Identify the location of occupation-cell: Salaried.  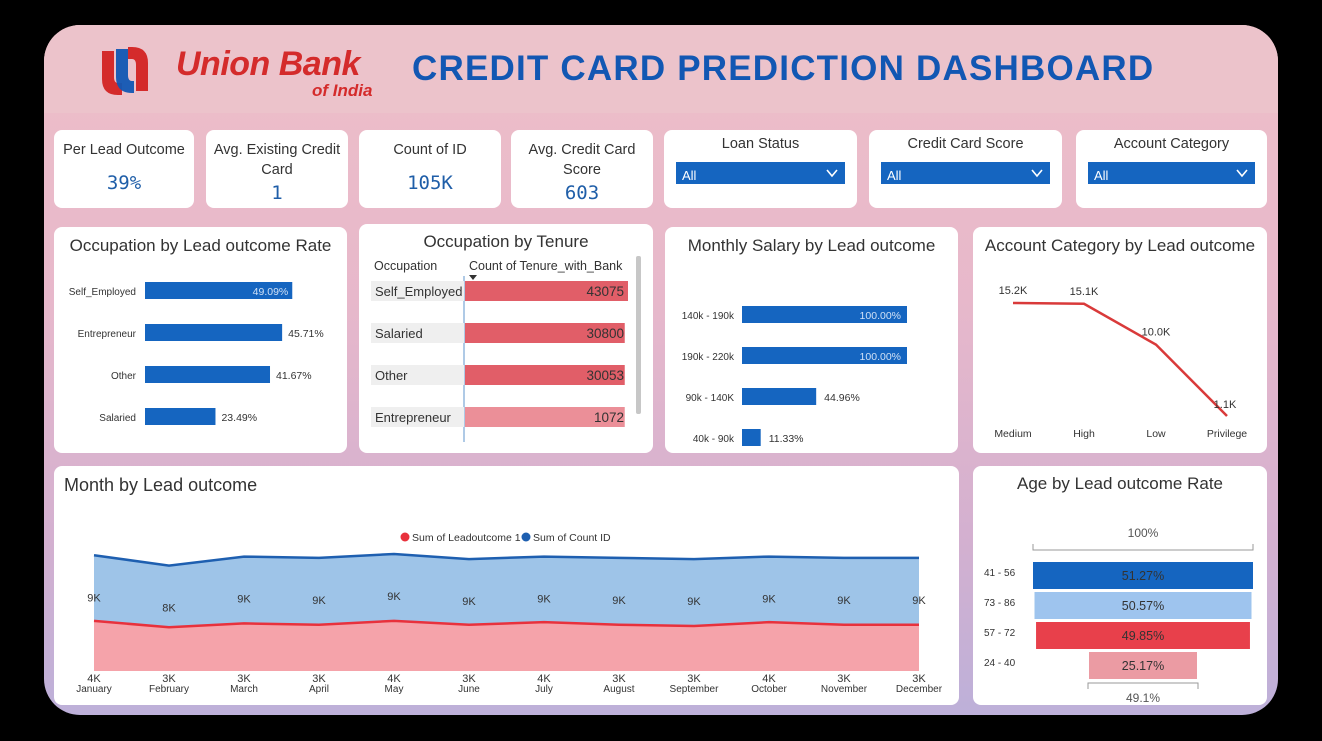
(399, 333).